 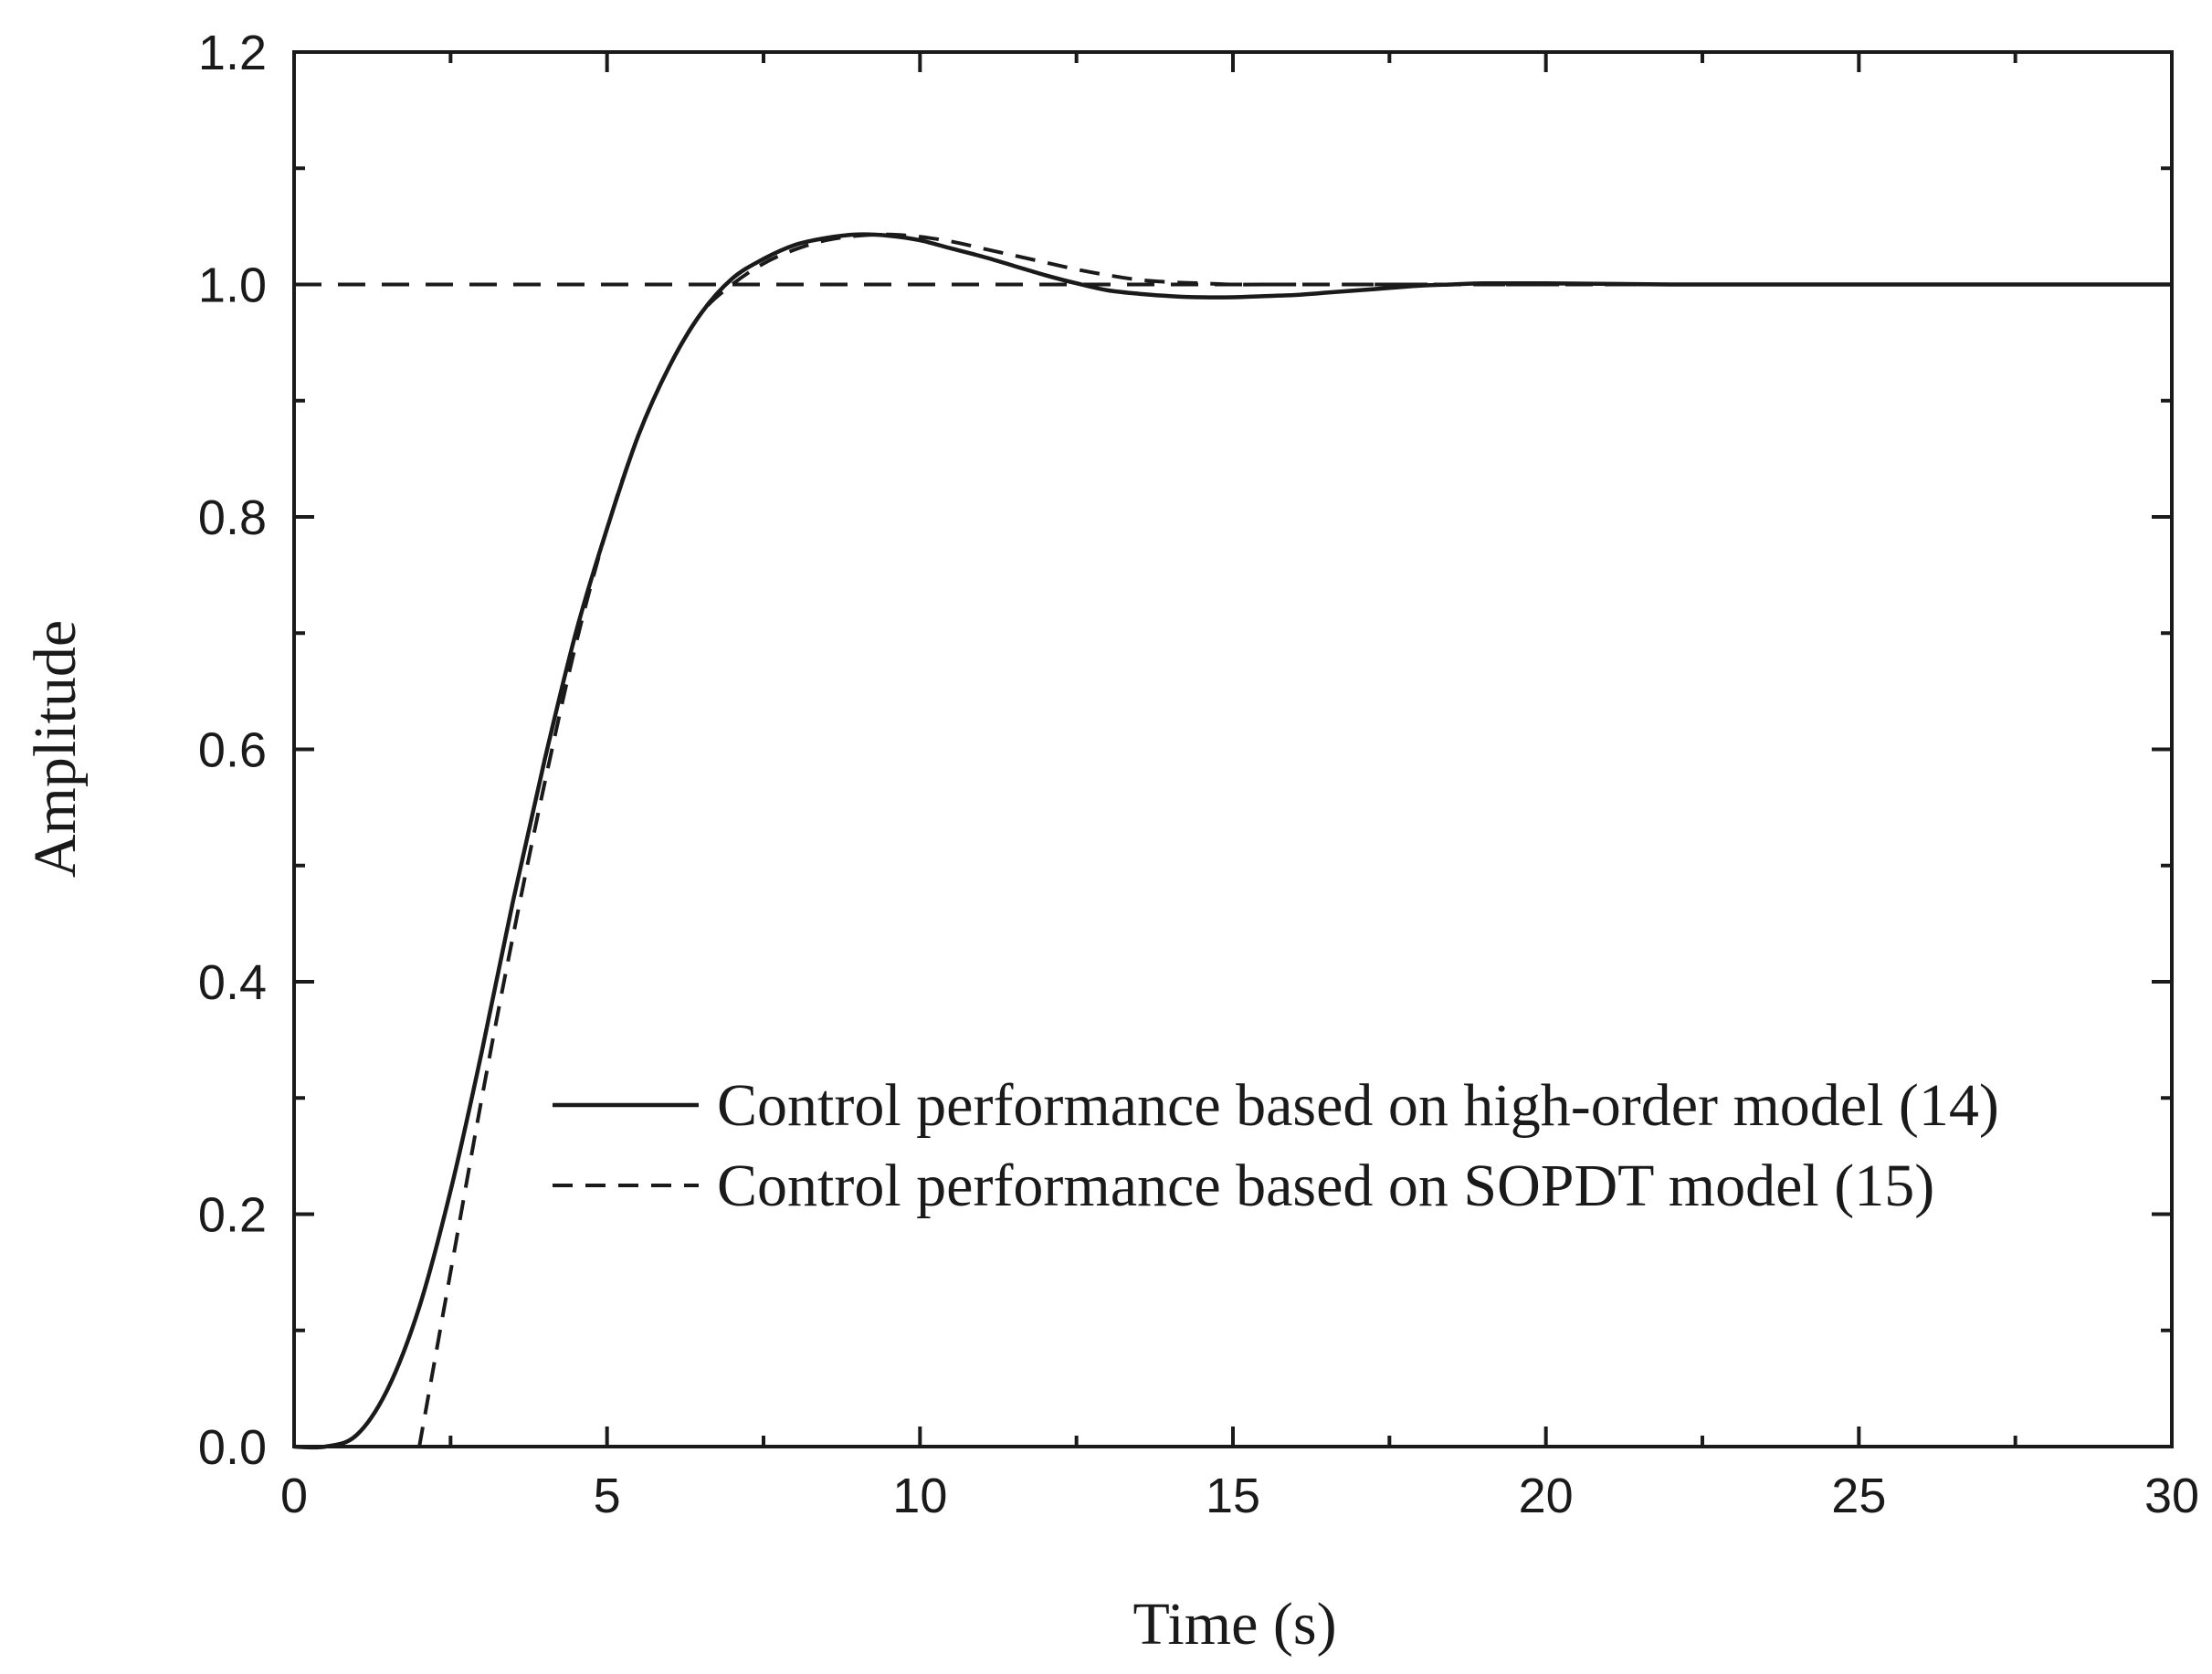 I want to click on x-tick-label: 15, so click(x=1233, y=1496).